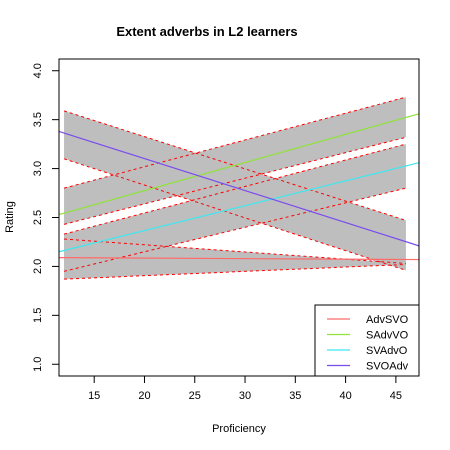  Describe the element at coordinates (38, 364) in the screenshot. I see `y-tick-label: 1.0` at that location.